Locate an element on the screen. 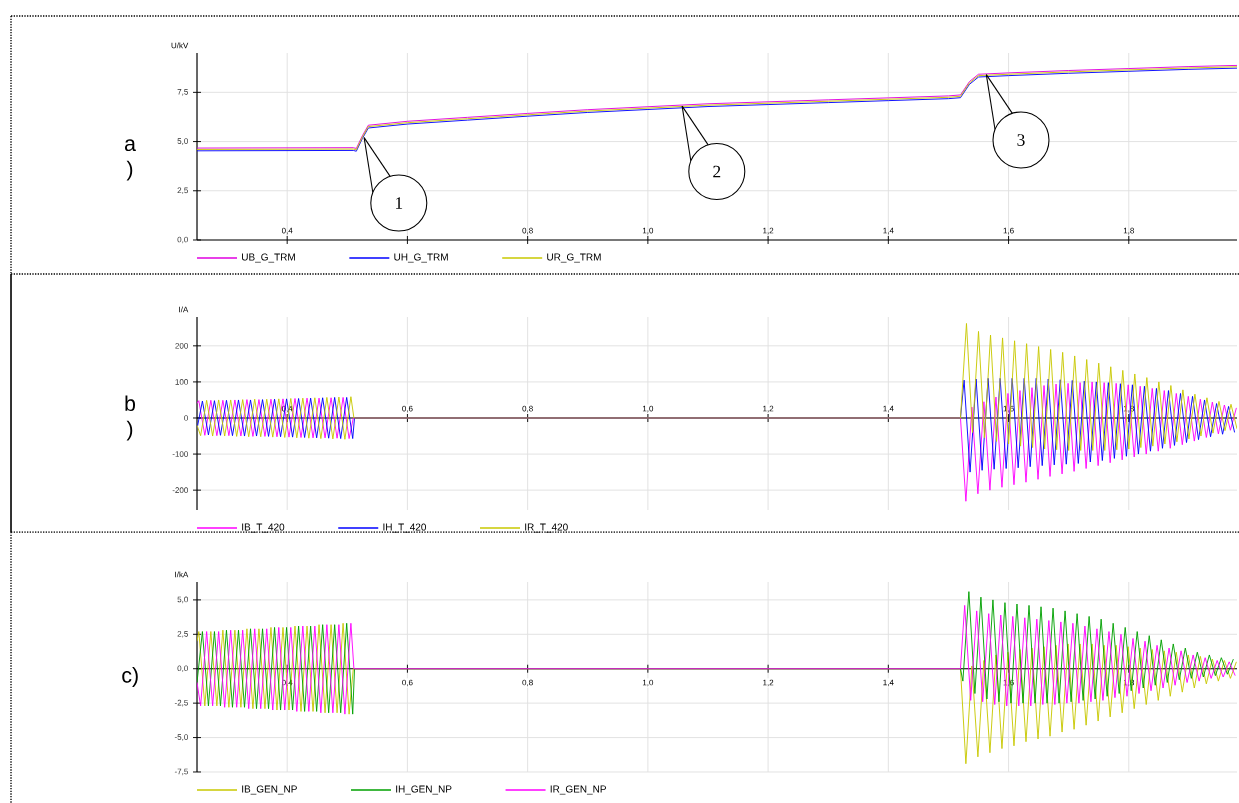  annotation: 3 is located at coordinates (1021, 140).